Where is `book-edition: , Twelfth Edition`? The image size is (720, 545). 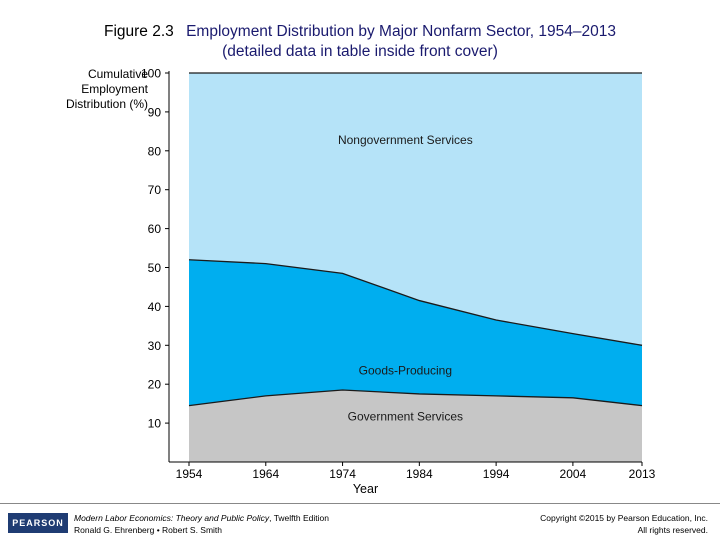 book-edition: , Twelfth Edition is located at coordinates (299, 518).